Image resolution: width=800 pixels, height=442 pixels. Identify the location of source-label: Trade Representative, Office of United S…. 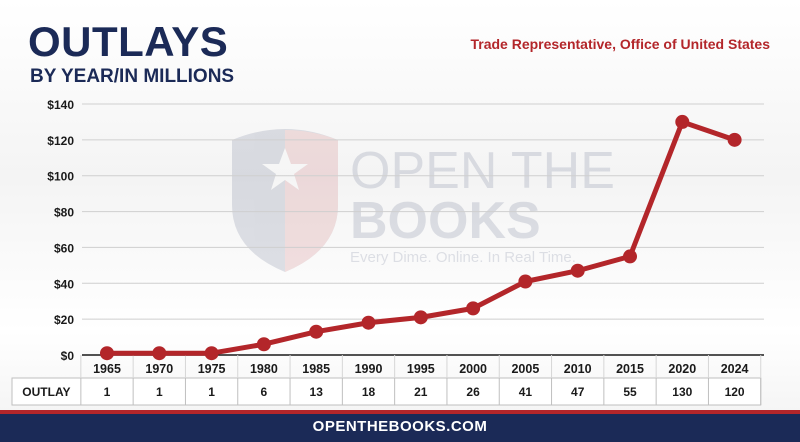
(620, 44).